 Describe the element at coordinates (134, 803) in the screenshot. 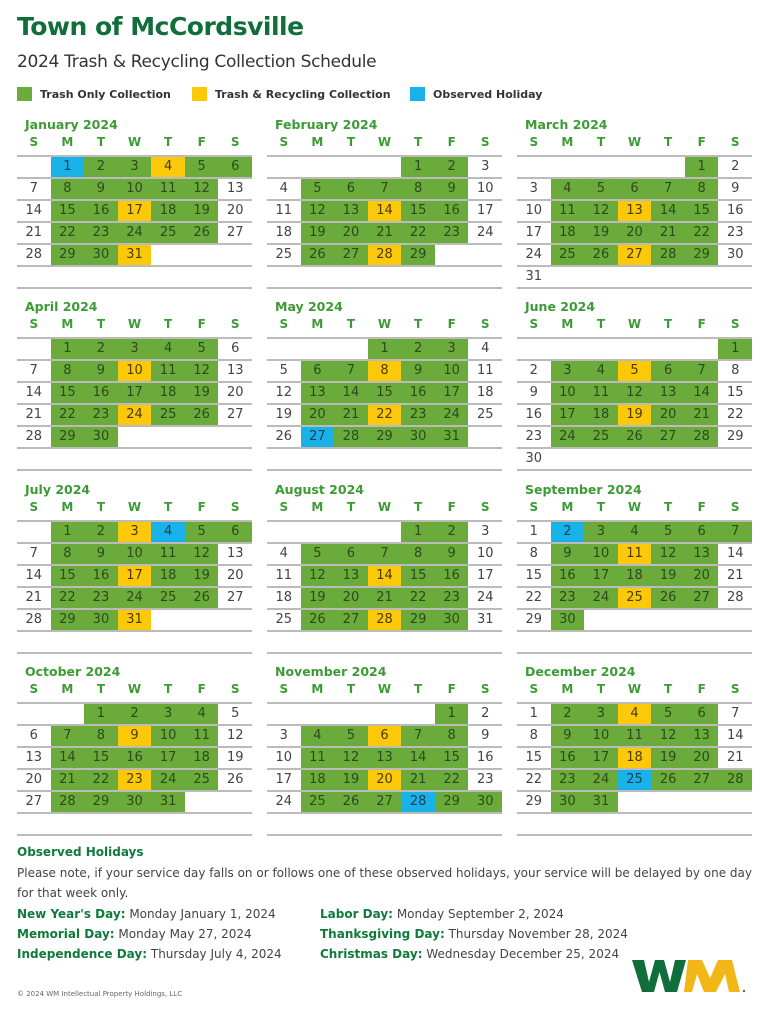

I see `week-row: 27 28 29 30 31` at that location.